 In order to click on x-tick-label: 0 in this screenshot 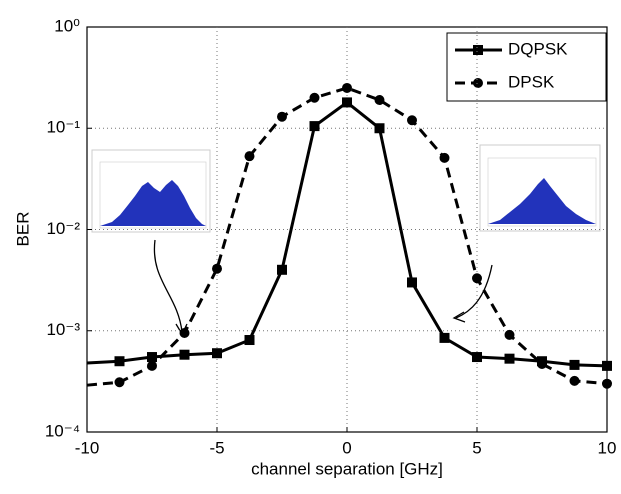, I will do `click(346, 447)`.